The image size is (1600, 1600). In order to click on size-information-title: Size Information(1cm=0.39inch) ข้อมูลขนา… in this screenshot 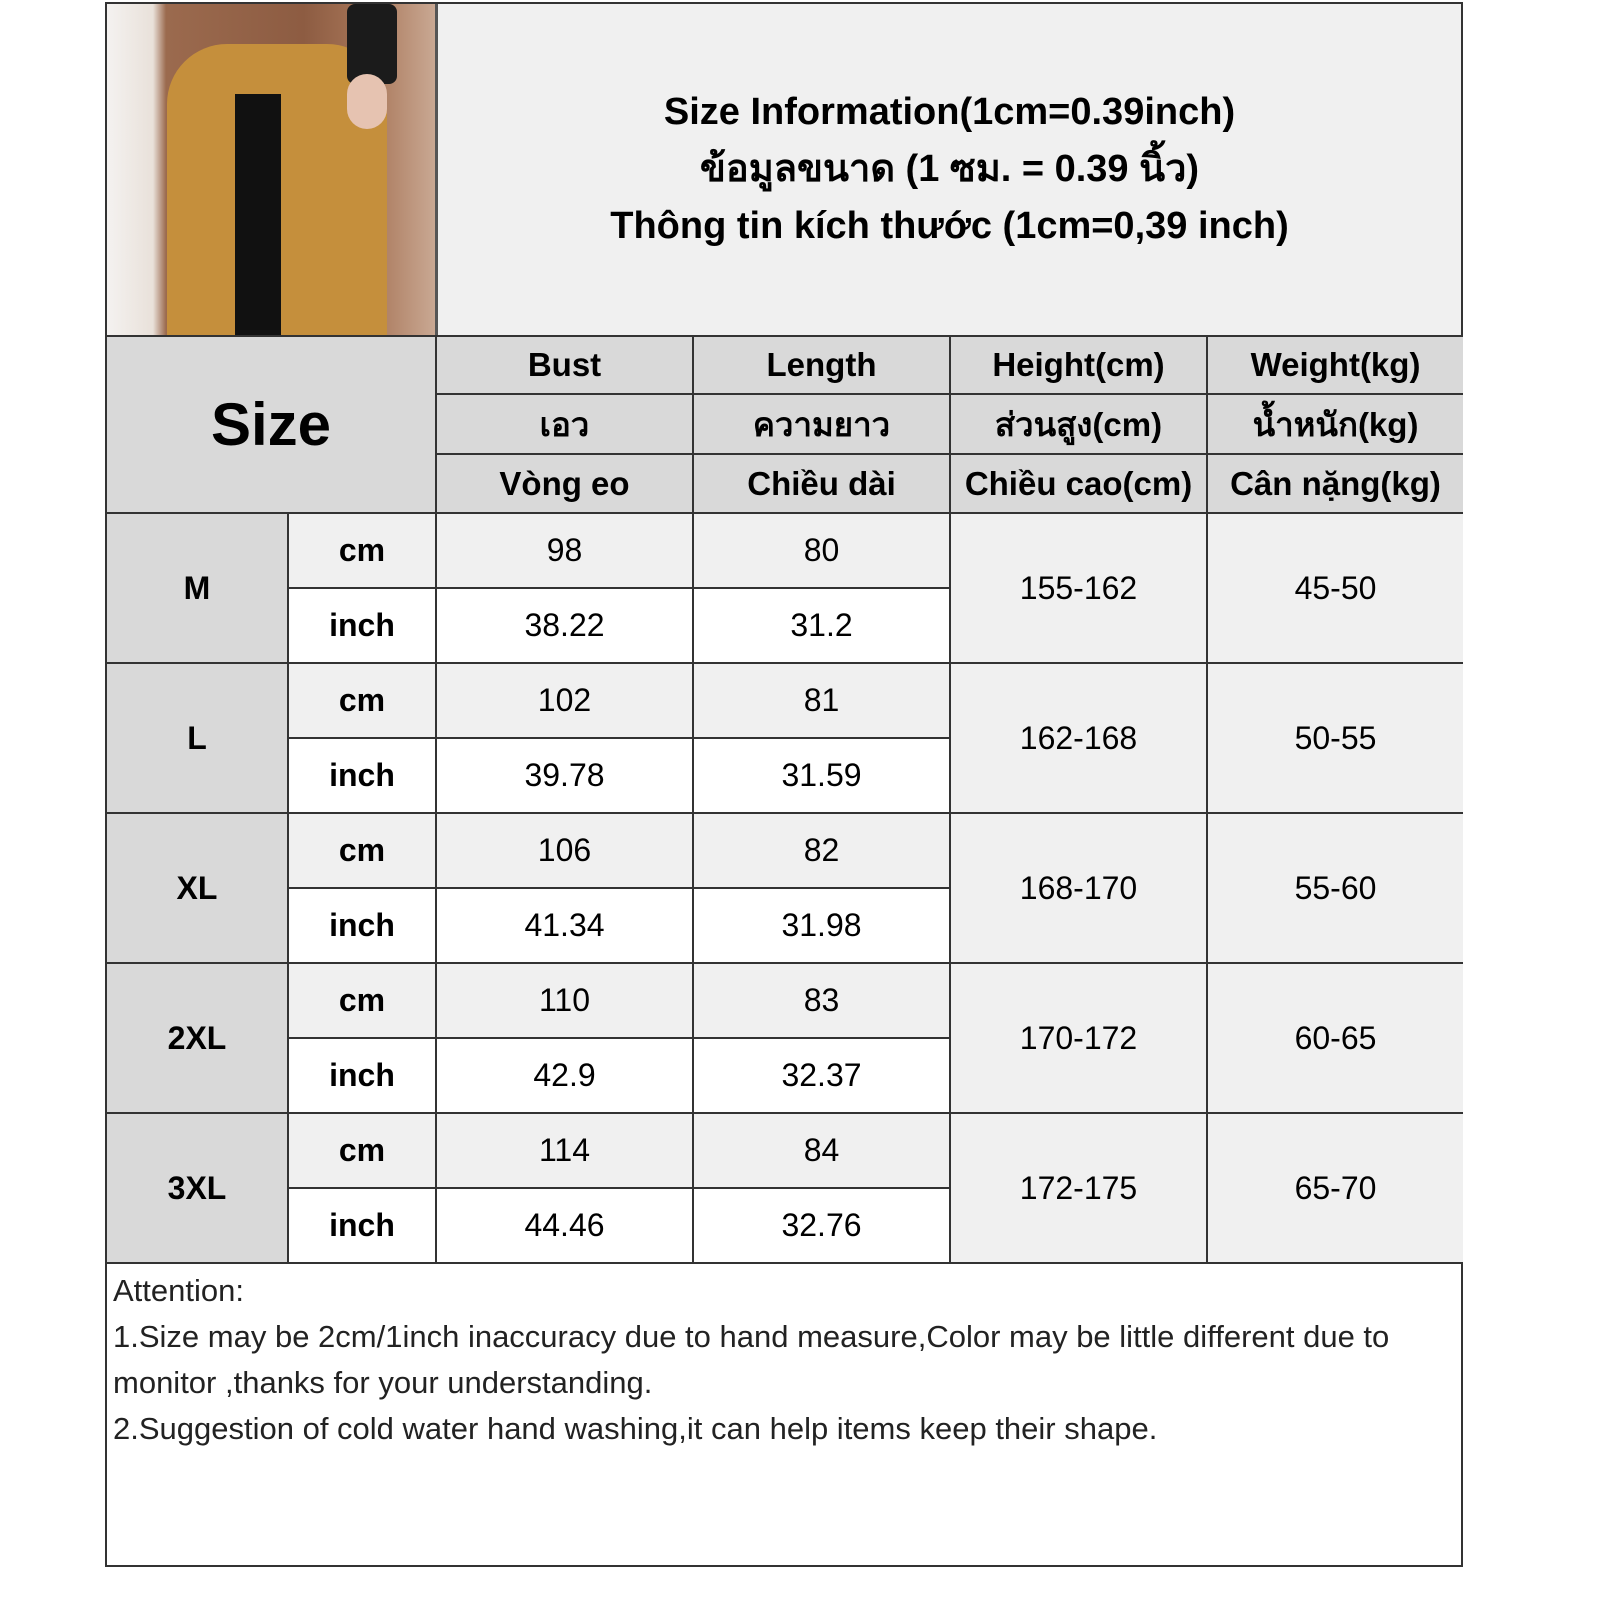, I will do `click(949, 169)`.